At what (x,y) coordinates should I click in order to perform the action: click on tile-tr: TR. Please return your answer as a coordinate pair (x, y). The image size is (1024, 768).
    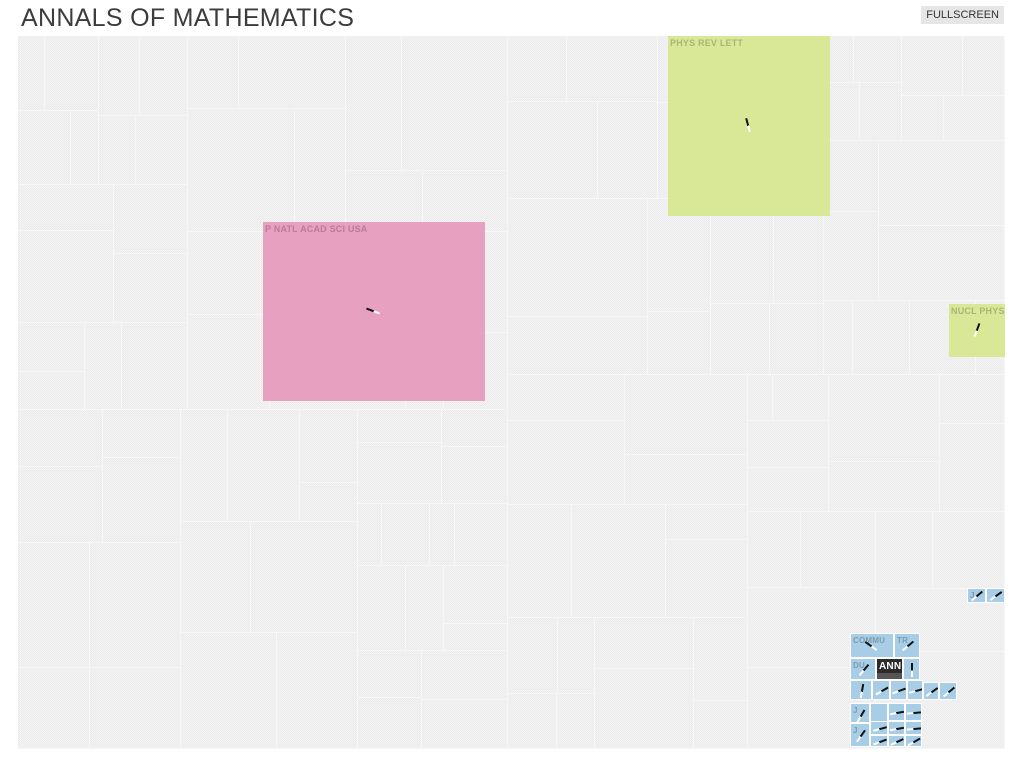
    Looking at the image, I should click on (907, 645).